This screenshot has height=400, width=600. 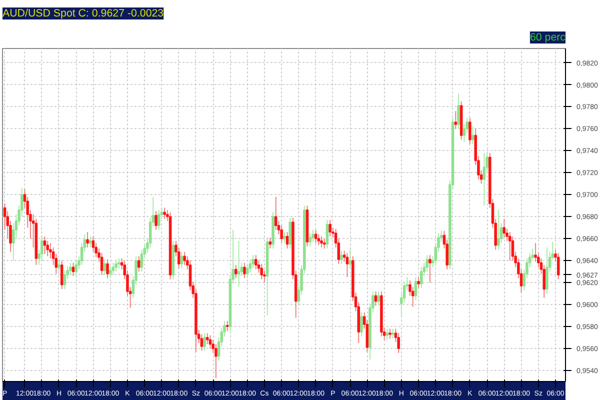 I want to click on chart-title: AUD/USD Spot C: 0.9627 -0.0023, so click(x=83, y=14).